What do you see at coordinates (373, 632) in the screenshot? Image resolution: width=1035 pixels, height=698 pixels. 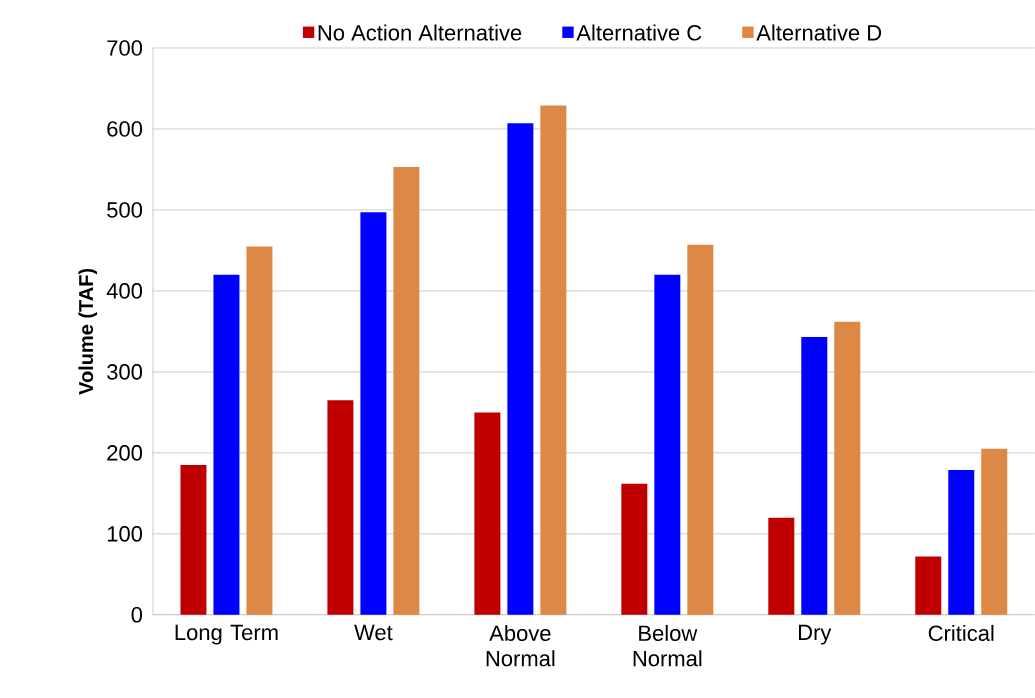 I see `x-tick-label: Wet` at bounding box center [373, 632].